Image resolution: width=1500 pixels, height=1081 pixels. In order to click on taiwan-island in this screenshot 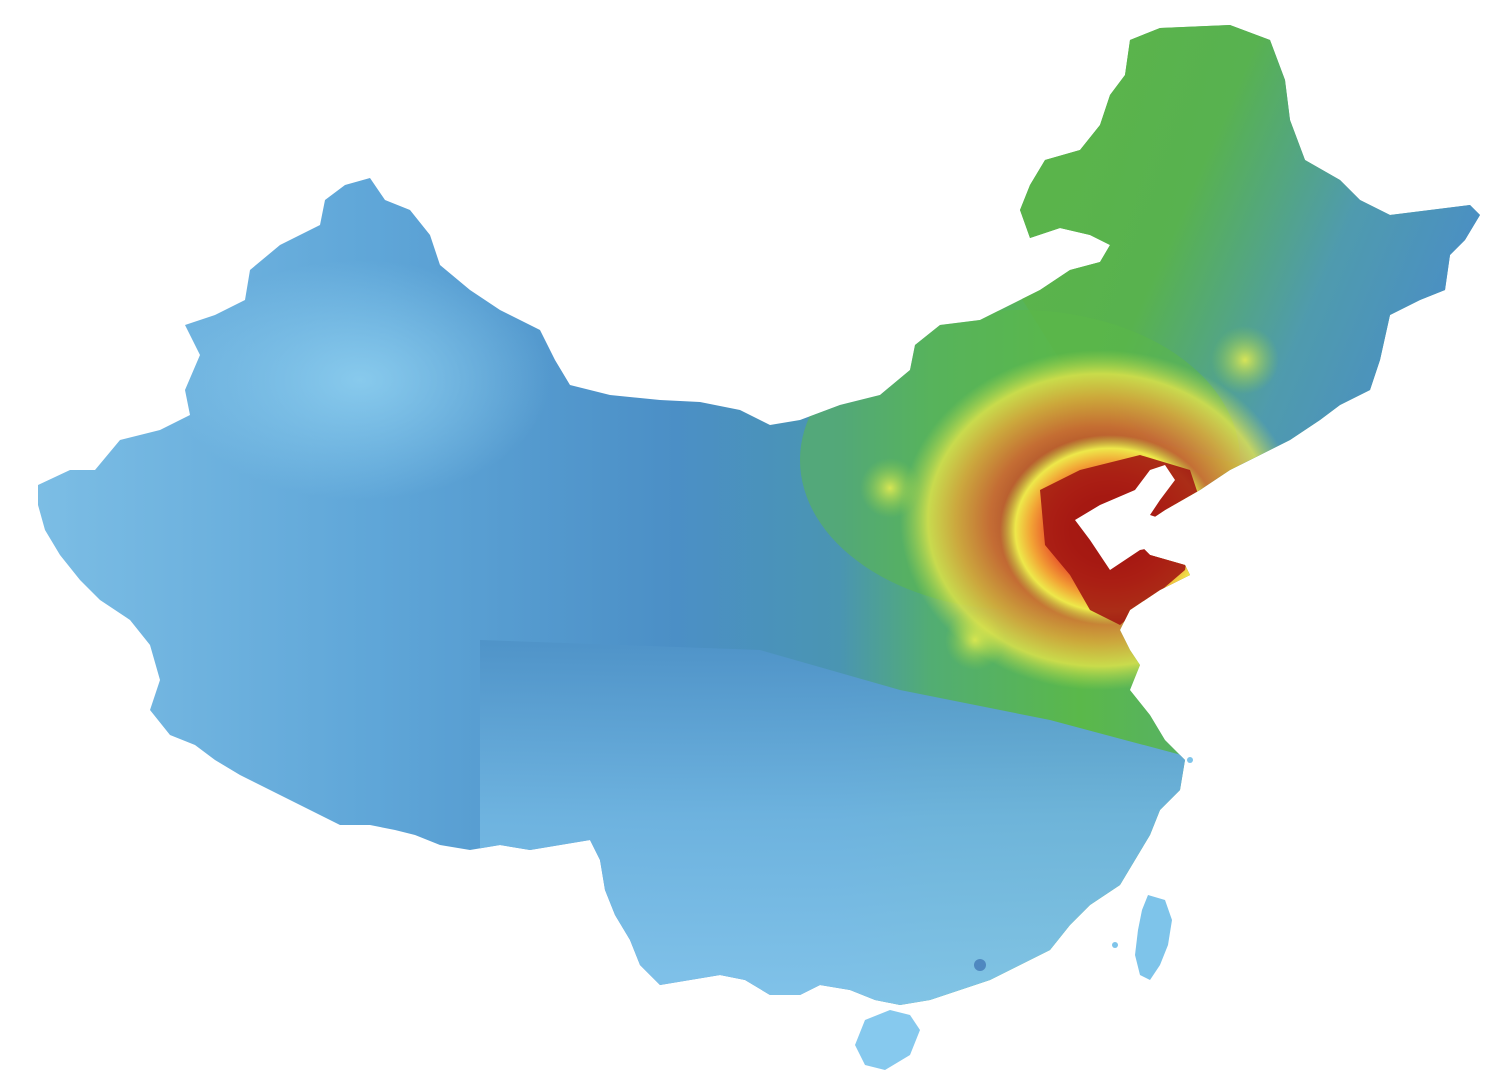, I will do `click(1153, 937)`.